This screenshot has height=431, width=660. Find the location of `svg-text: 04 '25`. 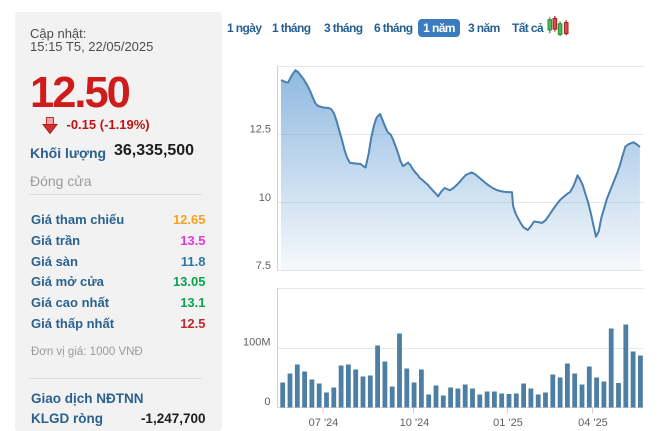

svg-text: 04 '25 is located at coordinates (593, 423).